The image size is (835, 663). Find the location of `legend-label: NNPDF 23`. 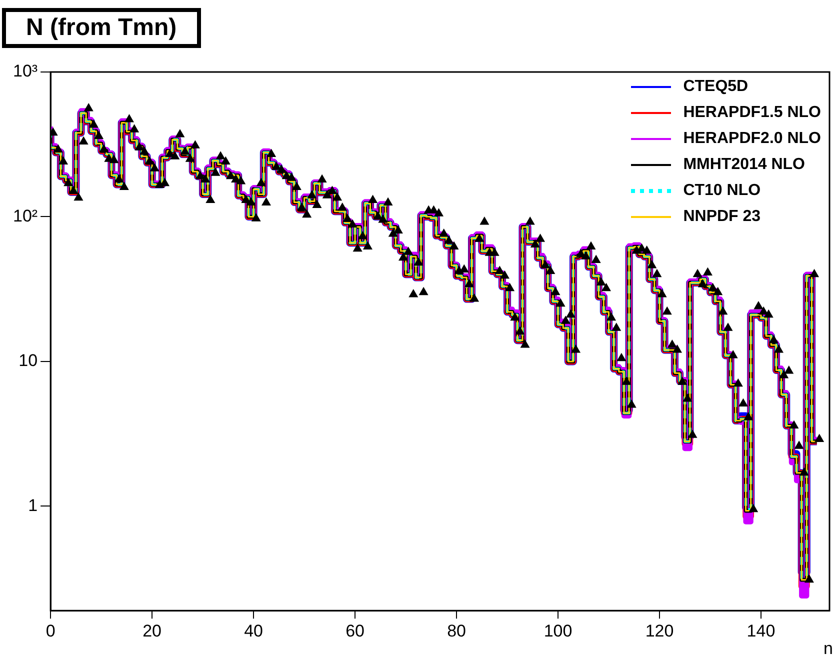

legend-label: NNPDF 23 is located at coordinates (722, 217).